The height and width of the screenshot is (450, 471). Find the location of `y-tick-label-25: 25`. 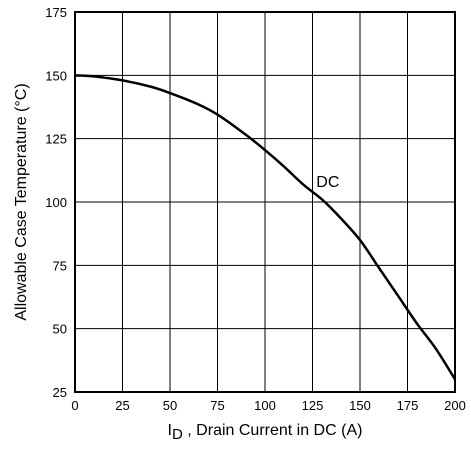

y-tick-label-25: 25 is located at coordinates (60, 392).